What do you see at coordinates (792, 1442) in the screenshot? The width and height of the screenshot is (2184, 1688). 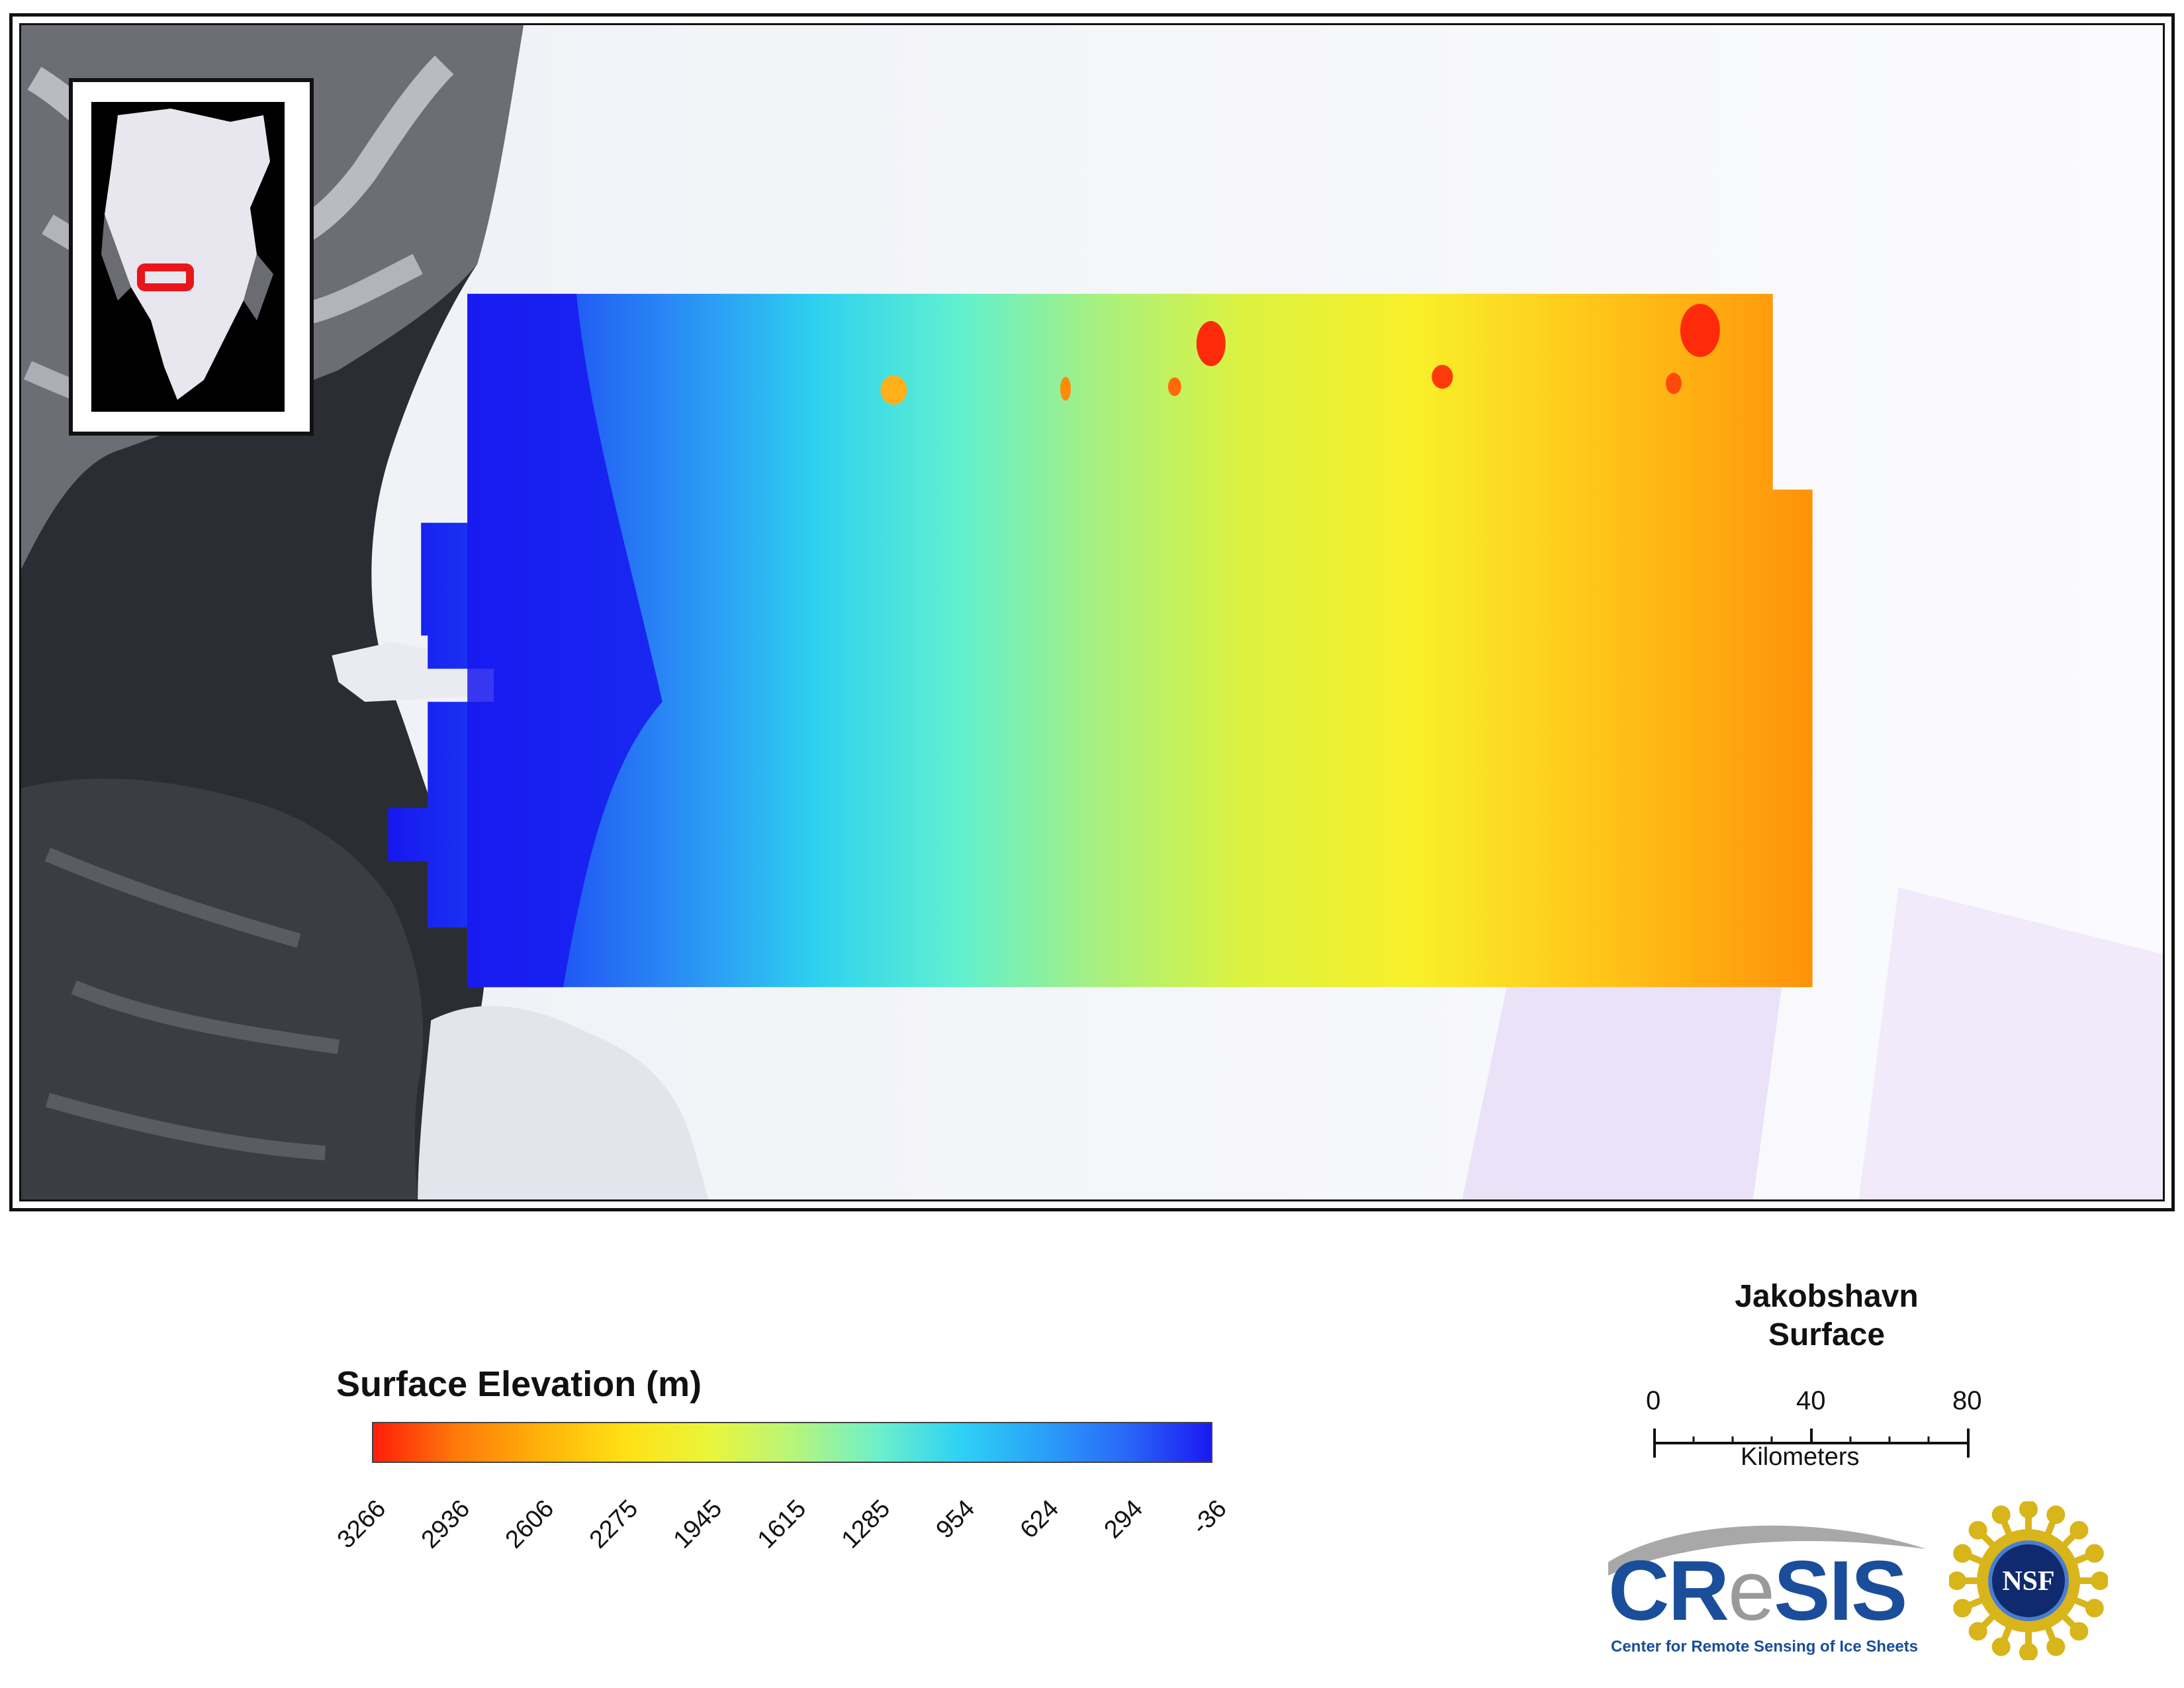 I see `elevation-colorbar` at bounding box center [792, 1442].